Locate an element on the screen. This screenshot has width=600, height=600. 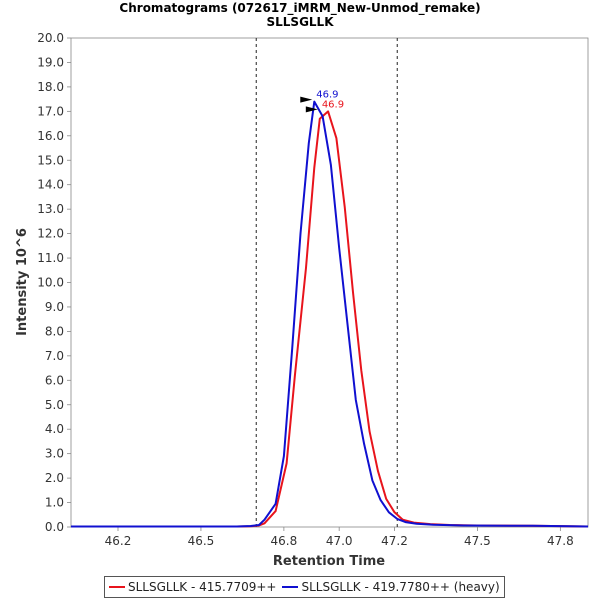
x-tick-label: 46.2 is located at coordinates (118, 541).